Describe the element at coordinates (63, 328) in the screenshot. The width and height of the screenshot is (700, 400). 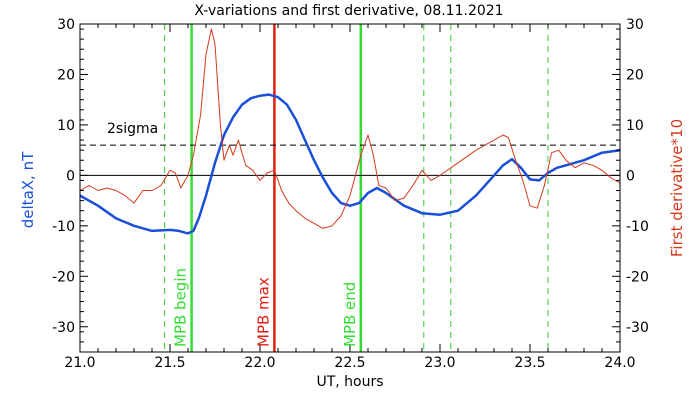
I see `y-left-tick-label-6: -30` at that location.